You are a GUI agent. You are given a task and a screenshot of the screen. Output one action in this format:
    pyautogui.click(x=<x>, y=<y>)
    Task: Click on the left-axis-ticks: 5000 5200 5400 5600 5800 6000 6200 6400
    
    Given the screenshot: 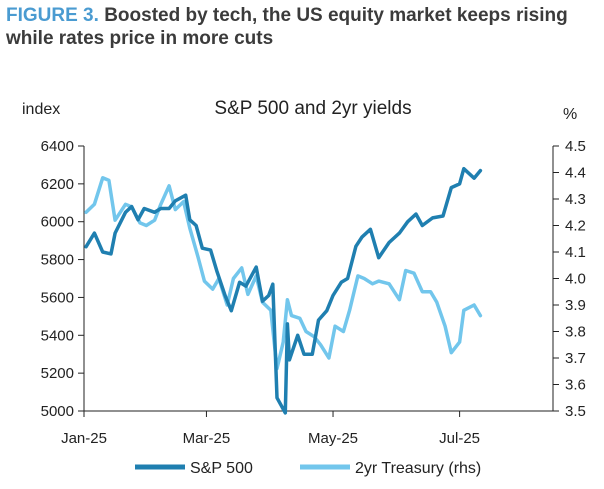 What is the action you would take?
    pyautogui.click(x=62, y=279)
    